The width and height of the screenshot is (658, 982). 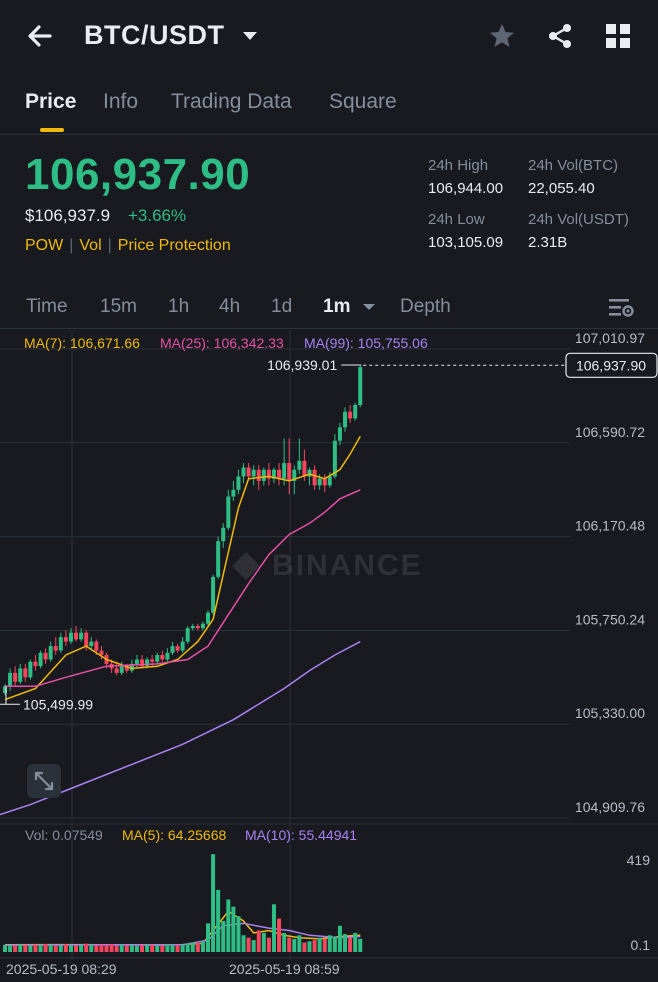 What do you see at coordinates (51, 101) in the screenshot?
I see `tab-price: Price` at bounding box center [51, 101].